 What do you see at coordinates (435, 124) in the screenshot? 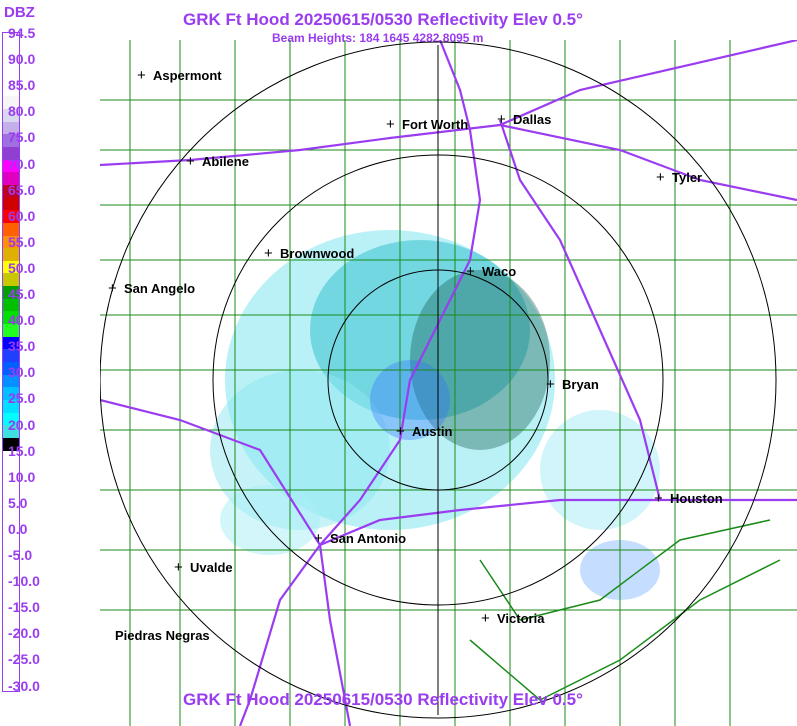
I see `city-label-fort-worth: Fort Worth` at bounding box center [435, 124].